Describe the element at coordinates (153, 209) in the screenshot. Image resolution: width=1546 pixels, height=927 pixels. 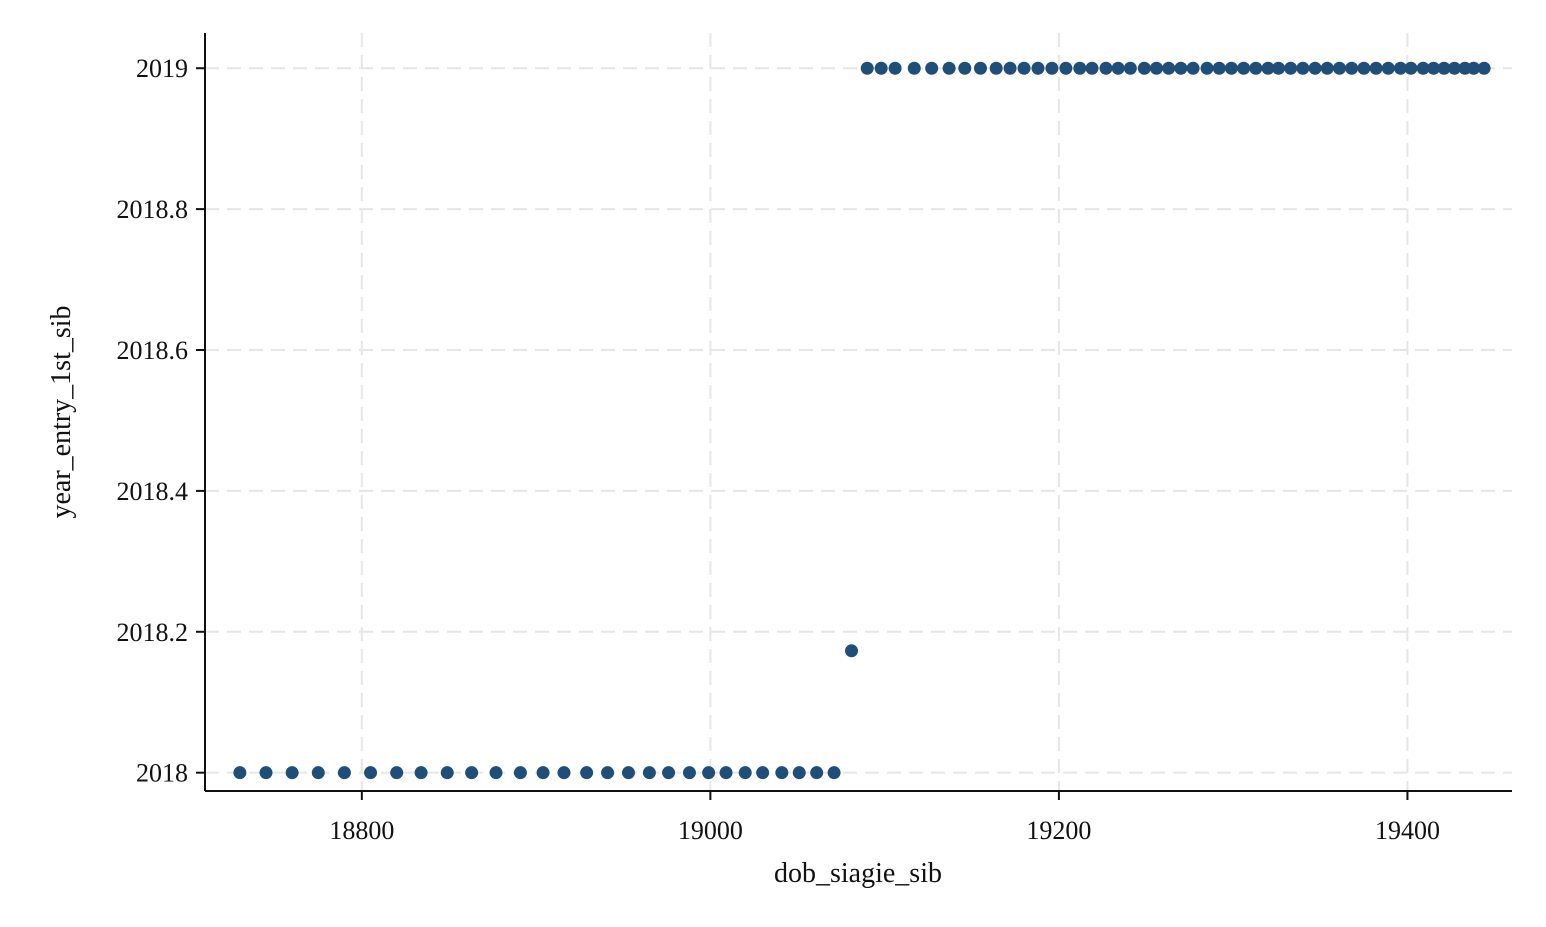
I see `y-tick-label: 2018.8` at that location.